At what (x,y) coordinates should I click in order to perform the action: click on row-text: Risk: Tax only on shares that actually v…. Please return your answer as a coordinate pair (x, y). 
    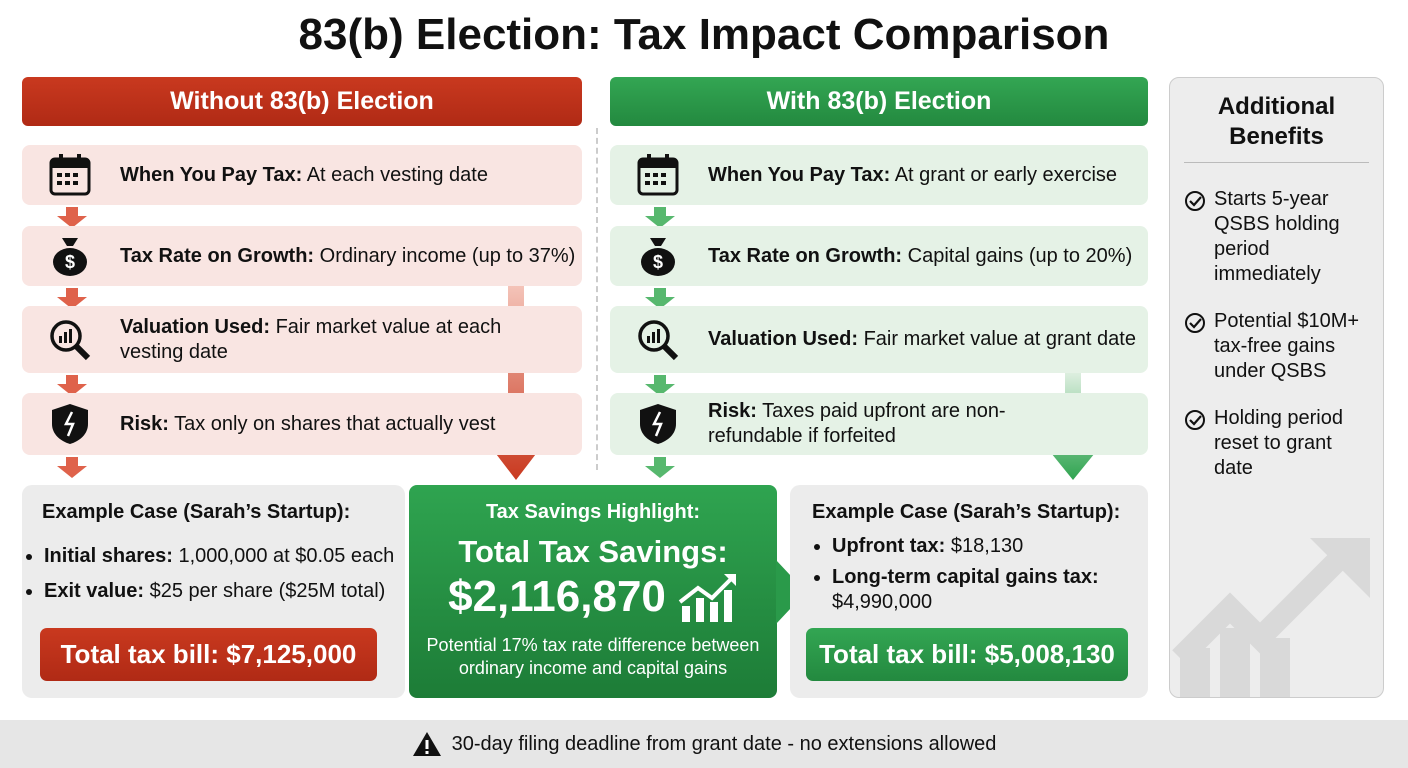
    Looking at the image, I should click on (307, 424).